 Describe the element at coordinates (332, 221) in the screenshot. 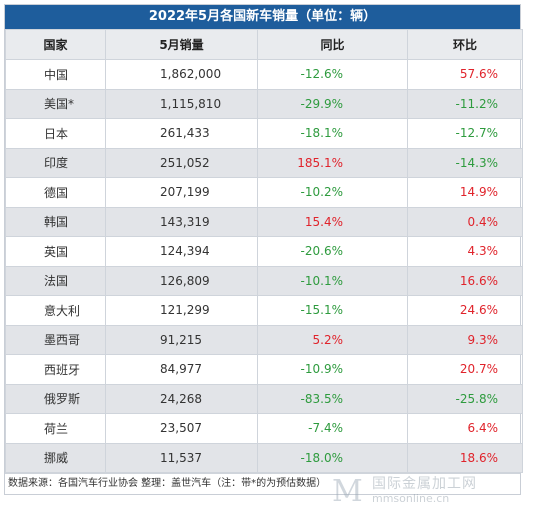

I see `yoy-cell: 15.4%` at that location.